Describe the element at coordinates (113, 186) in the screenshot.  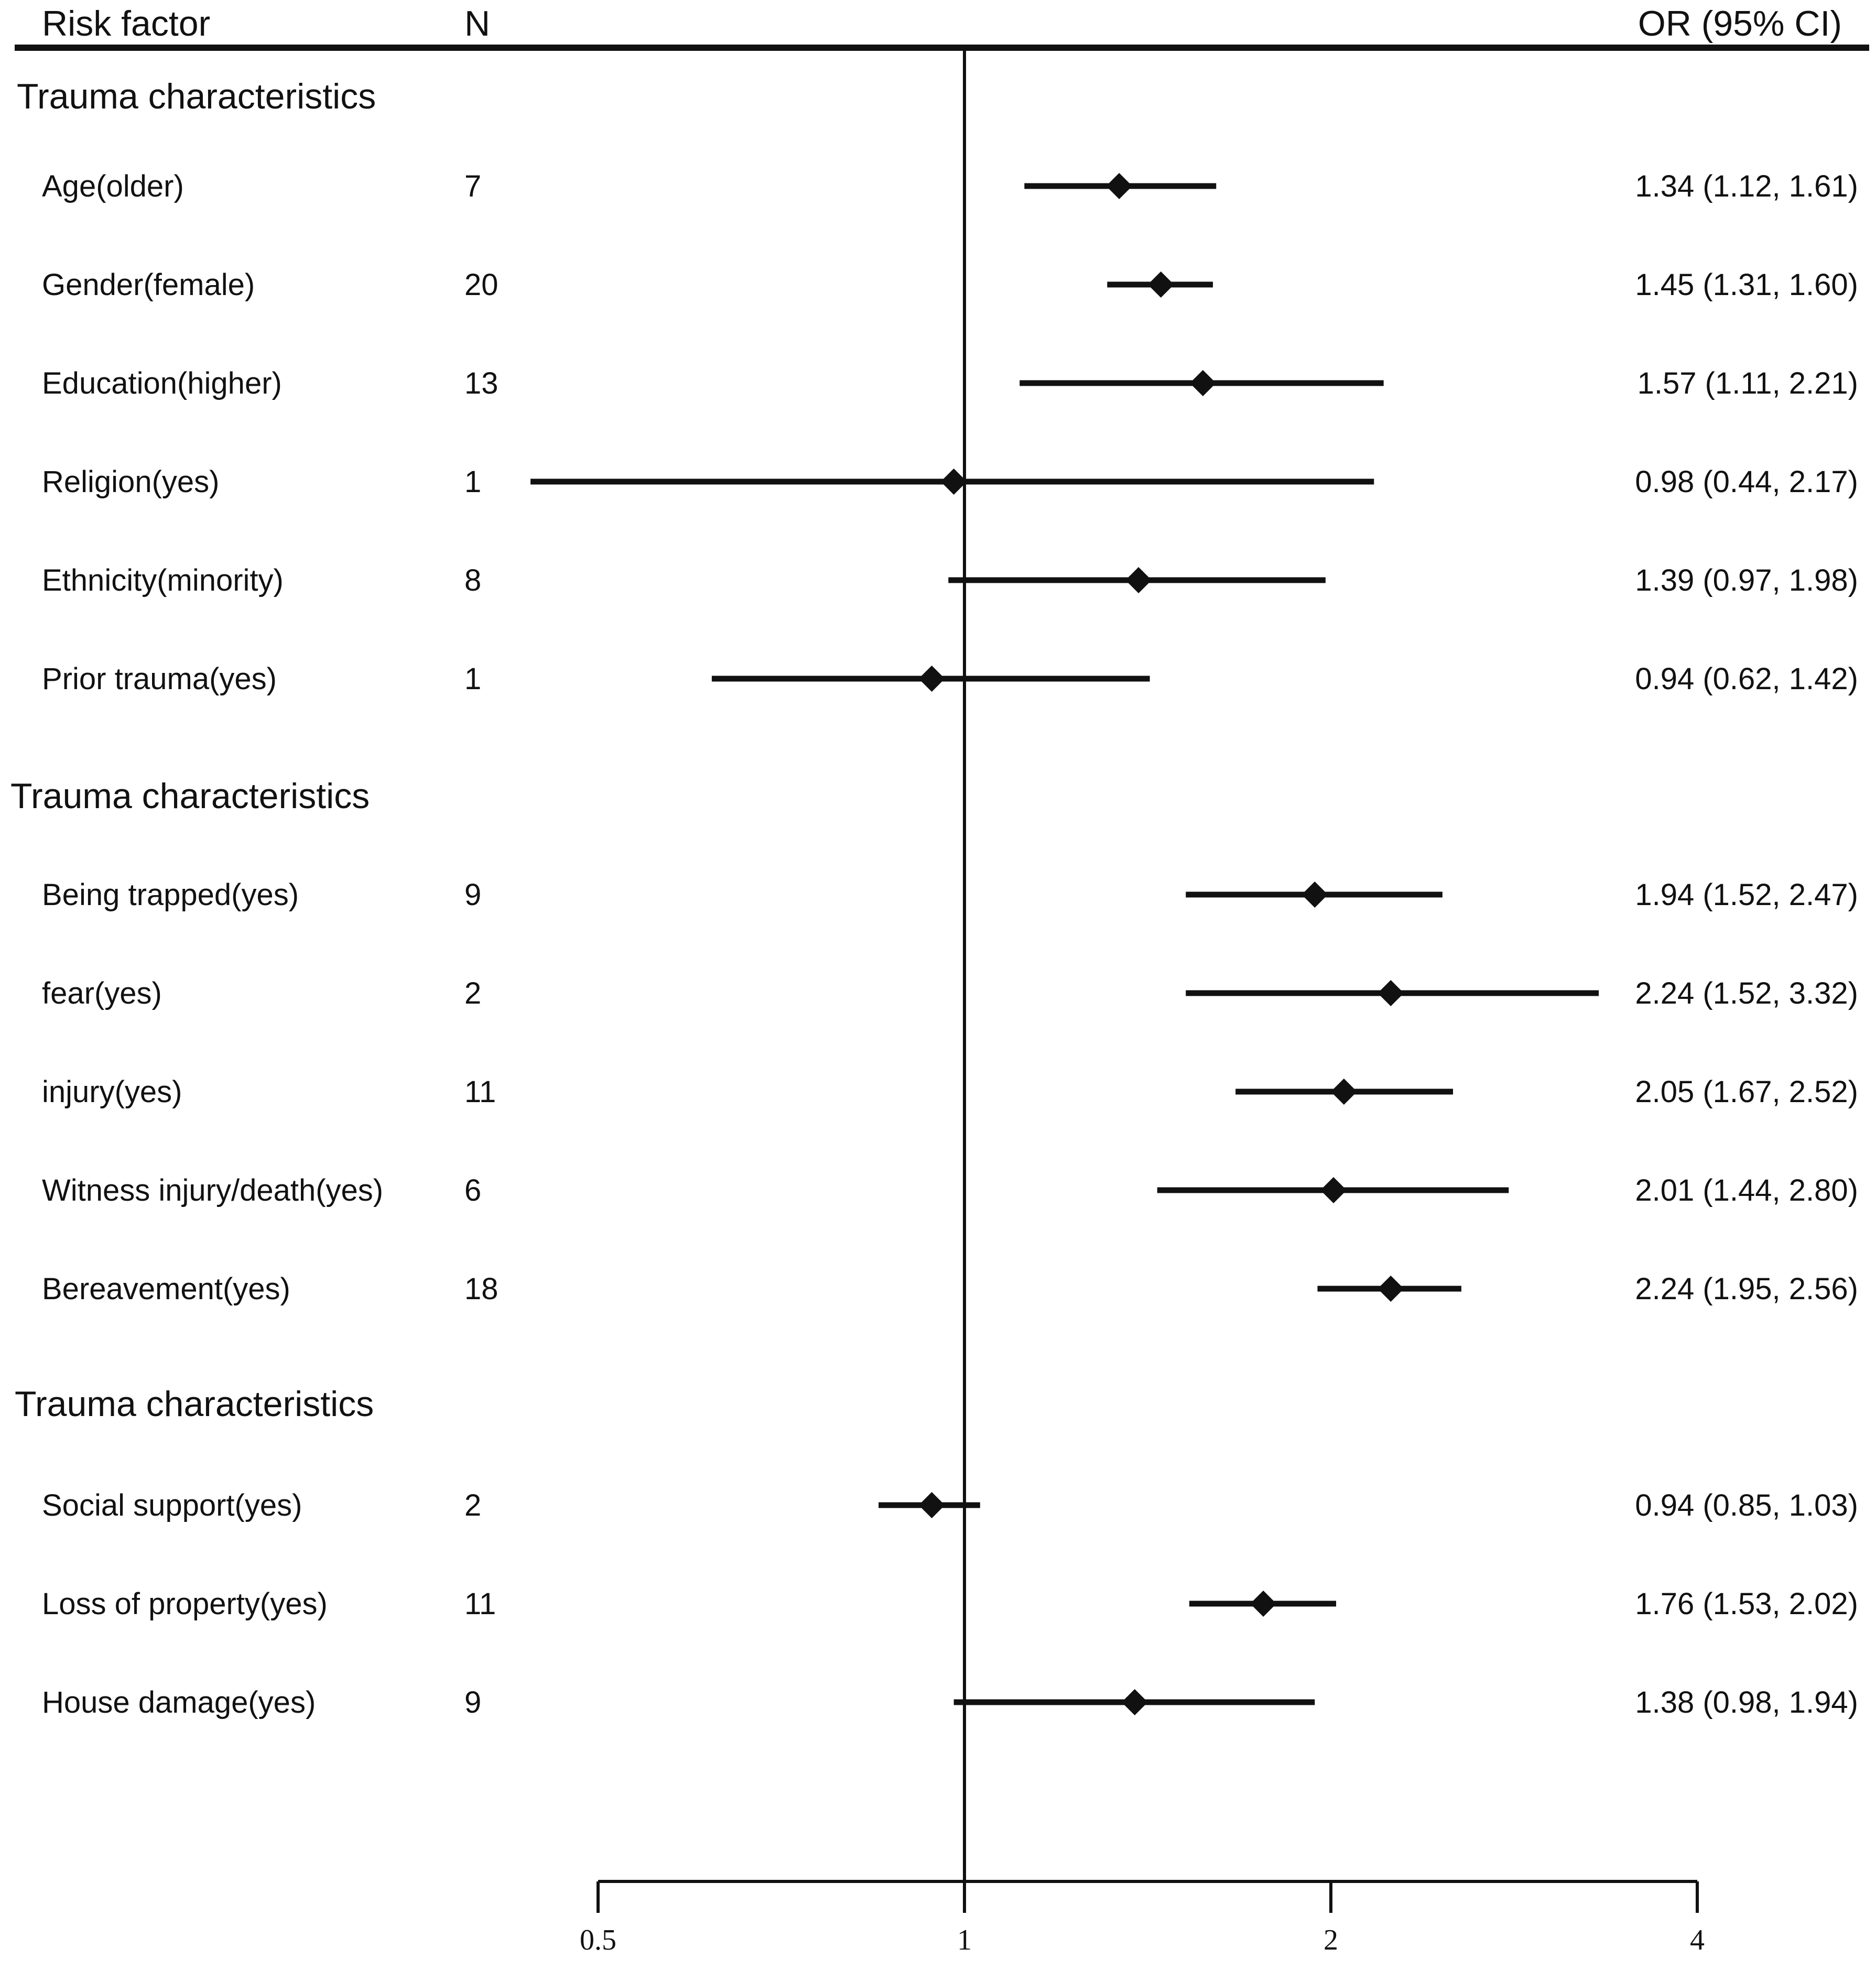
I see `row-label: Age(older)` at that location.